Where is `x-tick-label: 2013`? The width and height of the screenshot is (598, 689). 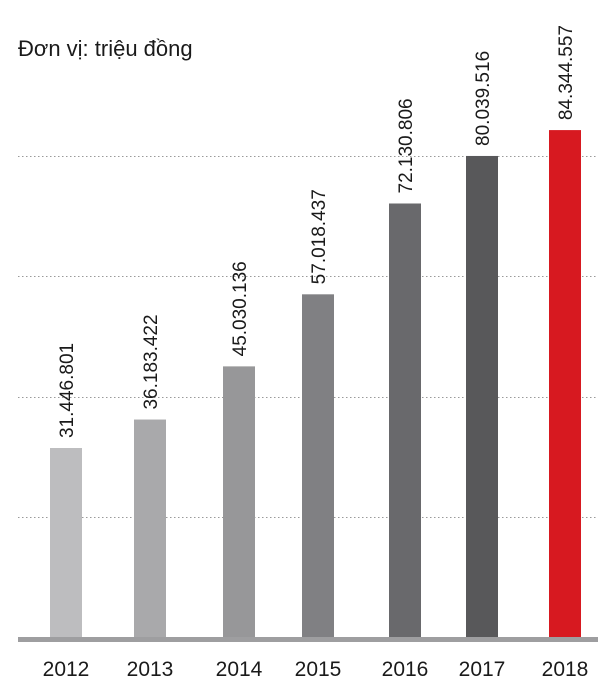
x-tick-label: 2013 is located at coordinates (150, 669).